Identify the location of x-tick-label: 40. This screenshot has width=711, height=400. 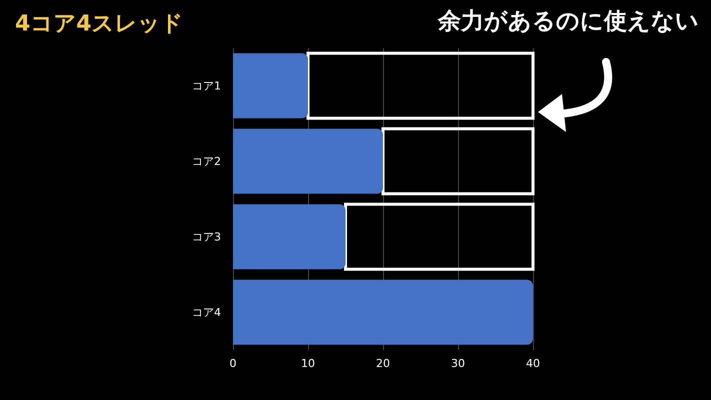
(533, 363).